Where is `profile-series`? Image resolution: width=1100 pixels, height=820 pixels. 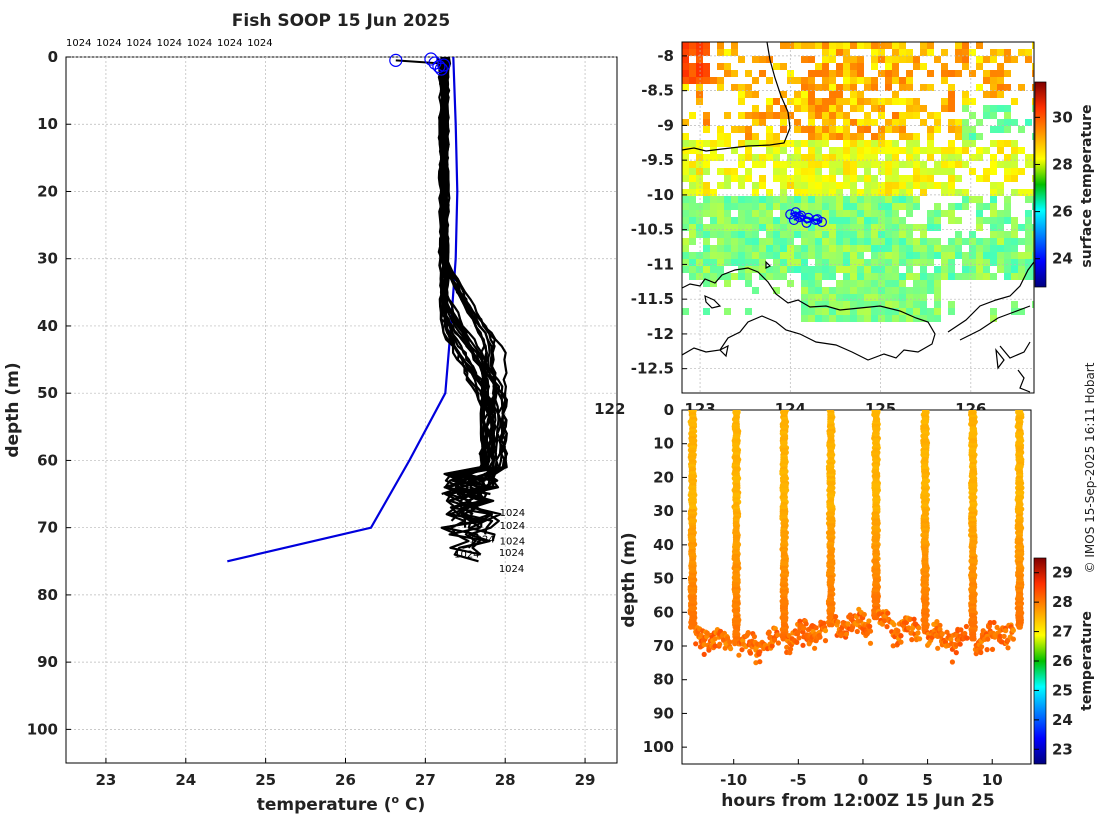 profile-series is located at coordinates (452, 310).